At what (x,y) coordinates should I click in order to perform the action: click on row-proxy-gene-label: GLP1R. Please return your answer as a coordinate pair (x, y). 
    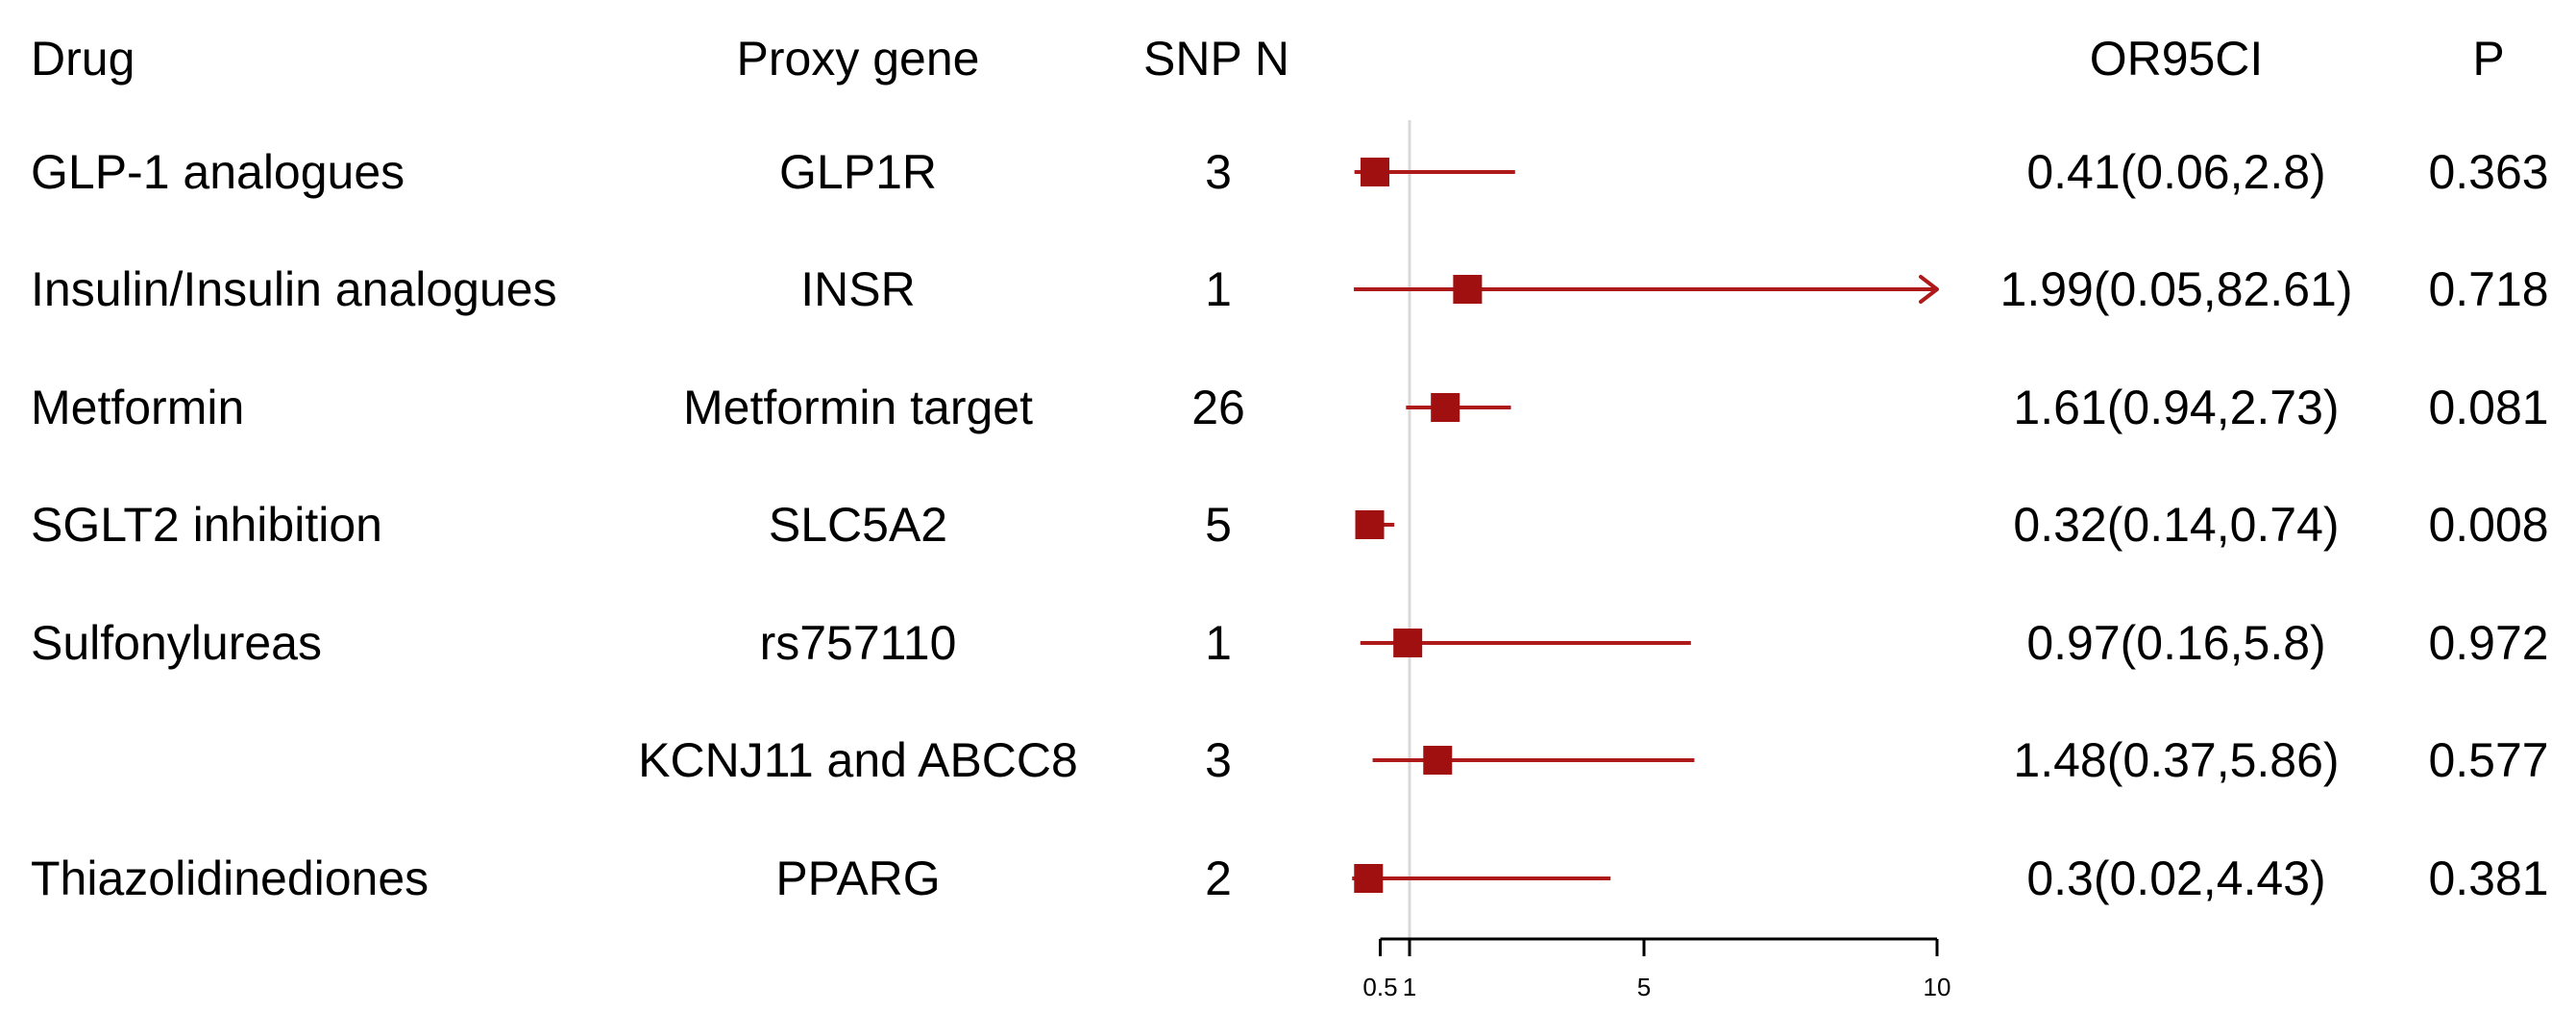
    Looking at the image, I should click on (858, 172).